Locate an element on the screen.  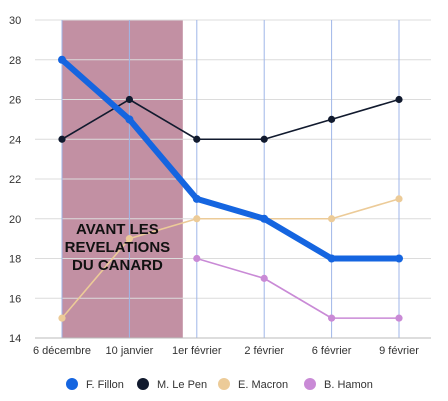
legend-label: M. Le Pen is located at coordinates (182, 385).